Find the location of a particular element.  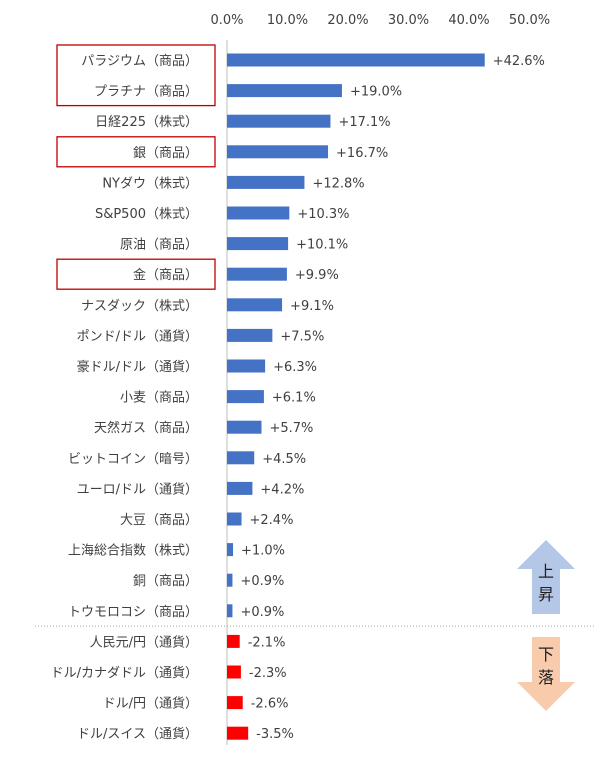

value-label: -3.5% is located at coordinates (275, 734).